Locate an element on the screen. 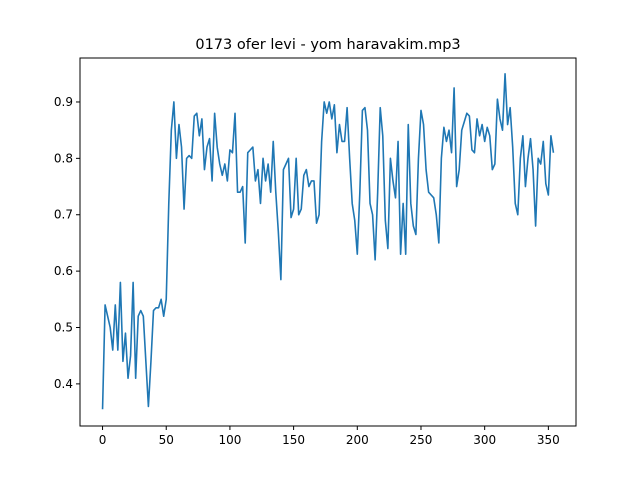 This screenshot has height=480, width=640. y-tick-label: 0.7 is located at coordinates (63, 215).